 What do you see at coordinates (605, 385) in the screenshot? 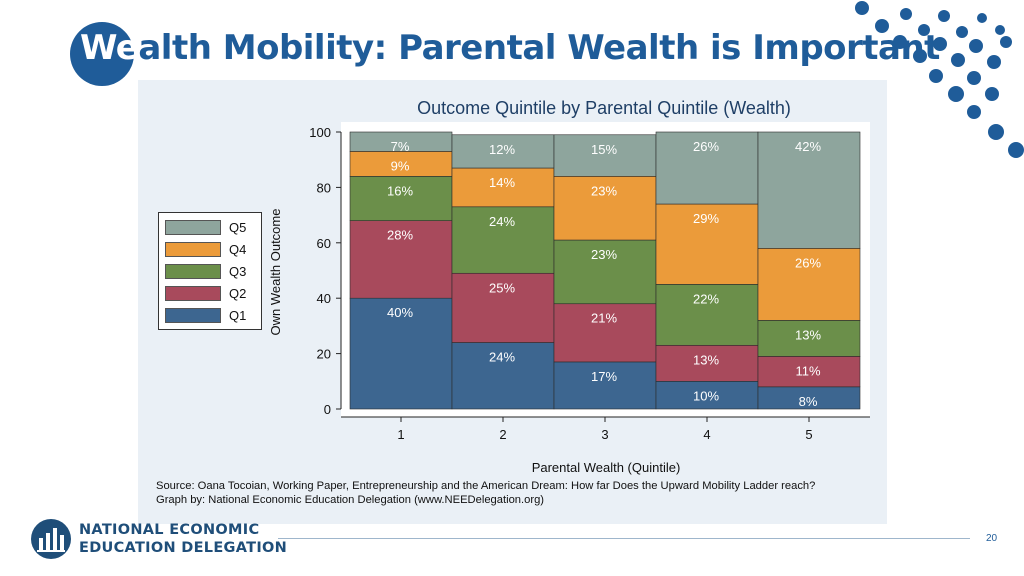
I see `bar-segment-q1-cat3` at bounding box center [605, 385].